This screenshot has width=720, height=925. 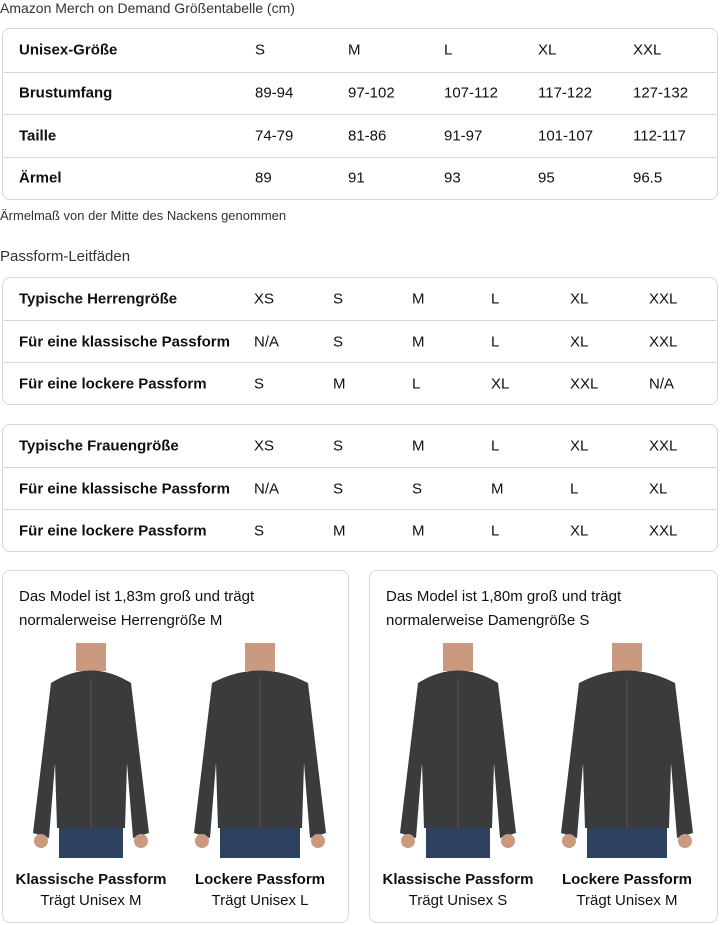 I want to click on table-cell: 107-112, so click(x=471, y=93).